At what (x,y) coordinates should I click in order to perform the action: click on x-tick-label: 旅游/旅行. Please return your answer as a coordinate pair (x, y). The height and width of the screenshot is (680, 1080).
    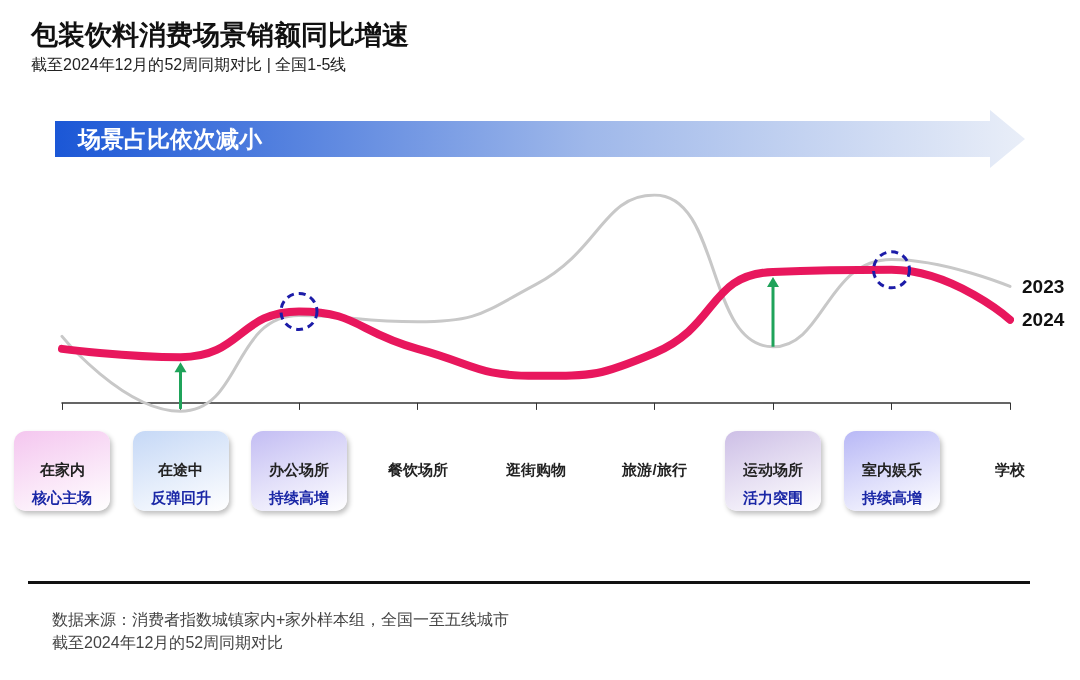
    Looking at the image, I should click on (654, 469).